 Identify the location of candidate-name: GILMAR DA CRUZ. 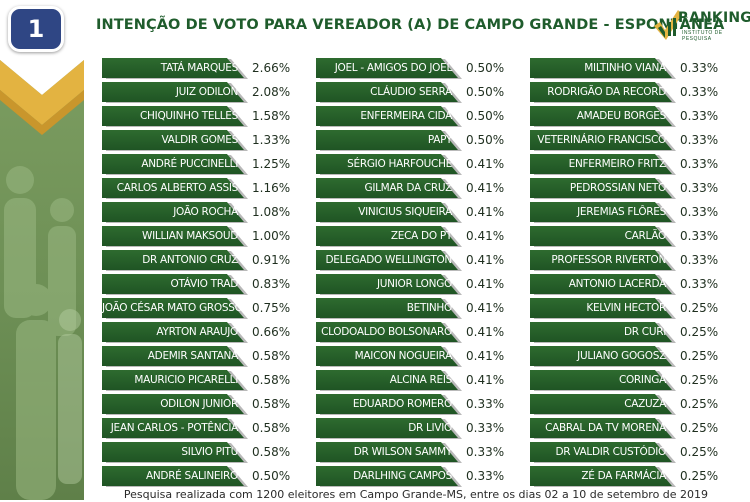
(408, 188).